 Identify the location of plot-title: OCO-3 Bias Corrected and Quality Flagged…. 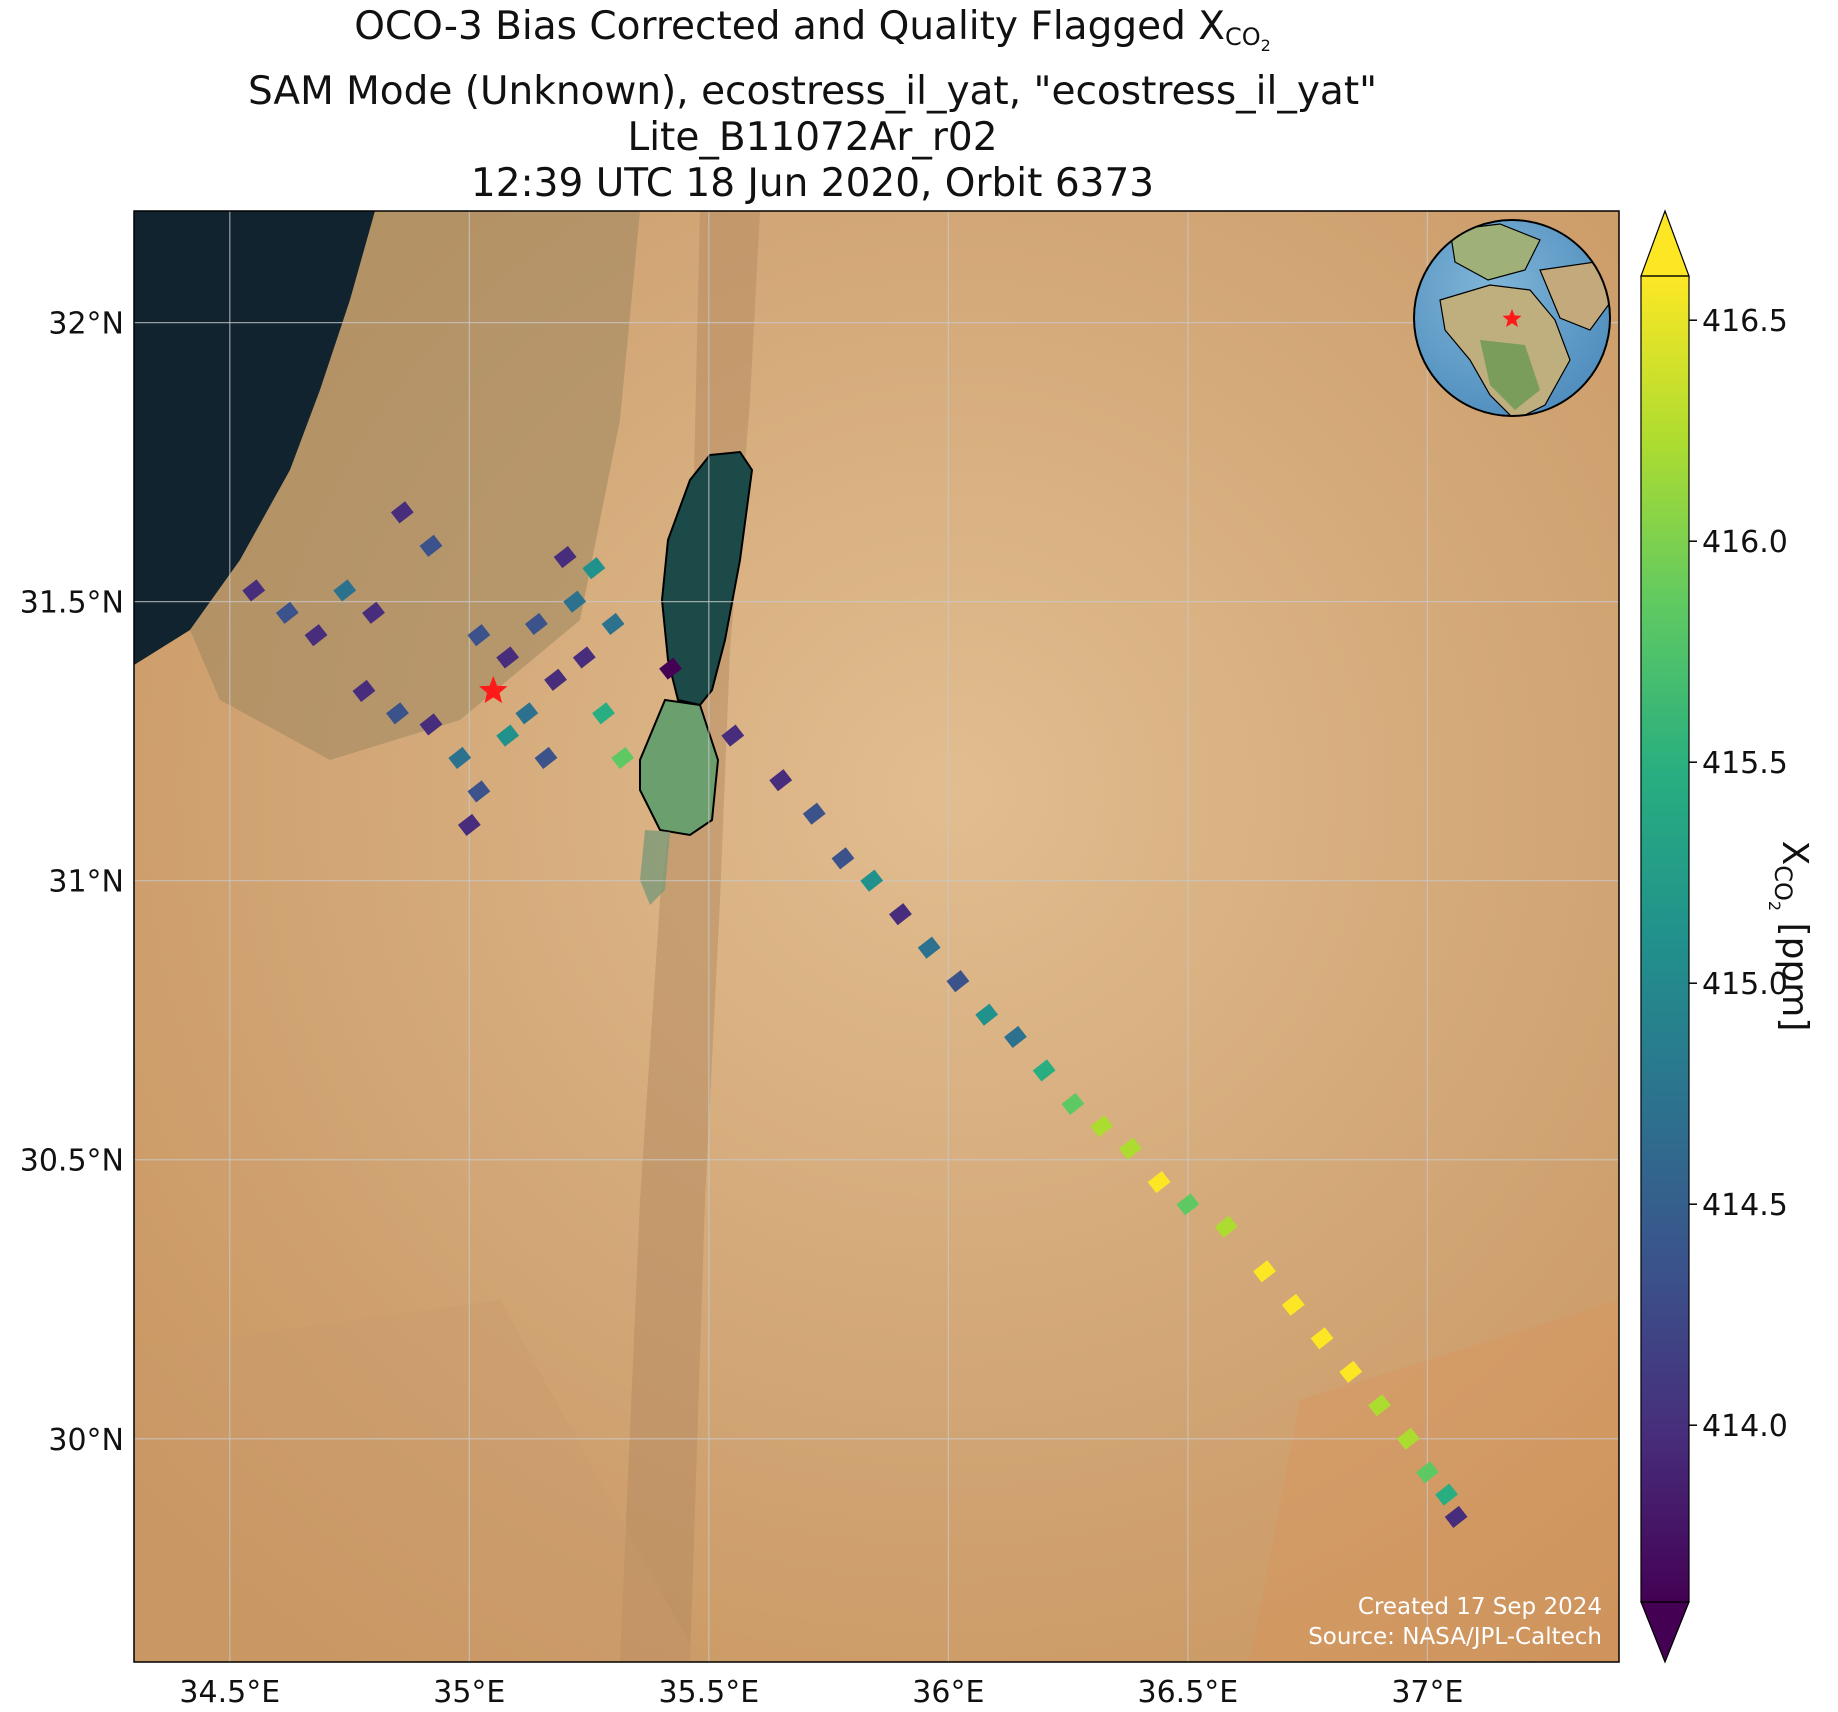
(812, 105).